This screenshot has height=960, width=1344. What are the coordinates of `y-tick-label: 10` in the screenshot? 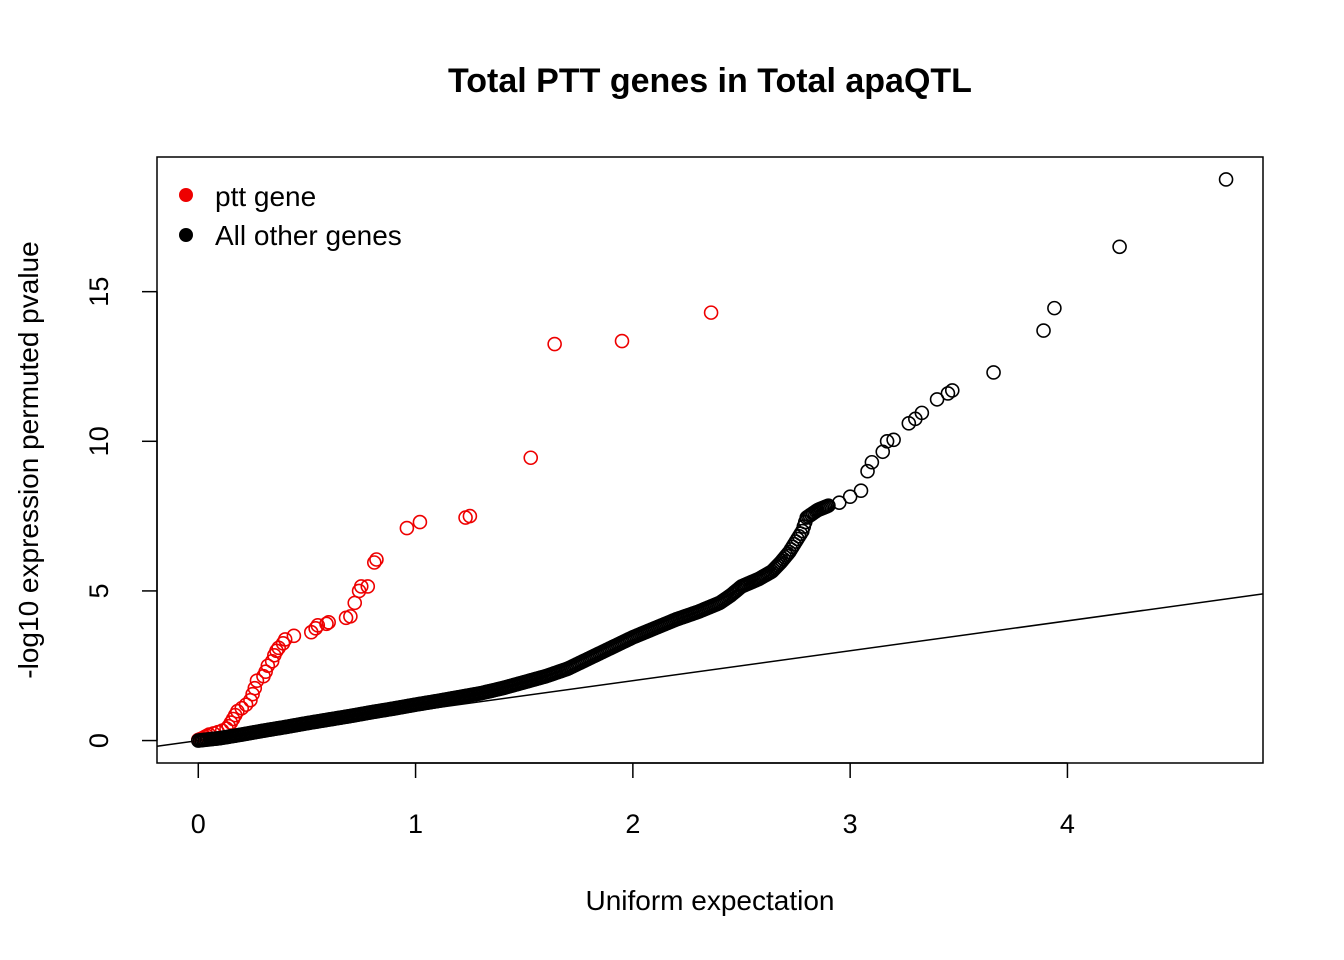 It's located at (99, 441).